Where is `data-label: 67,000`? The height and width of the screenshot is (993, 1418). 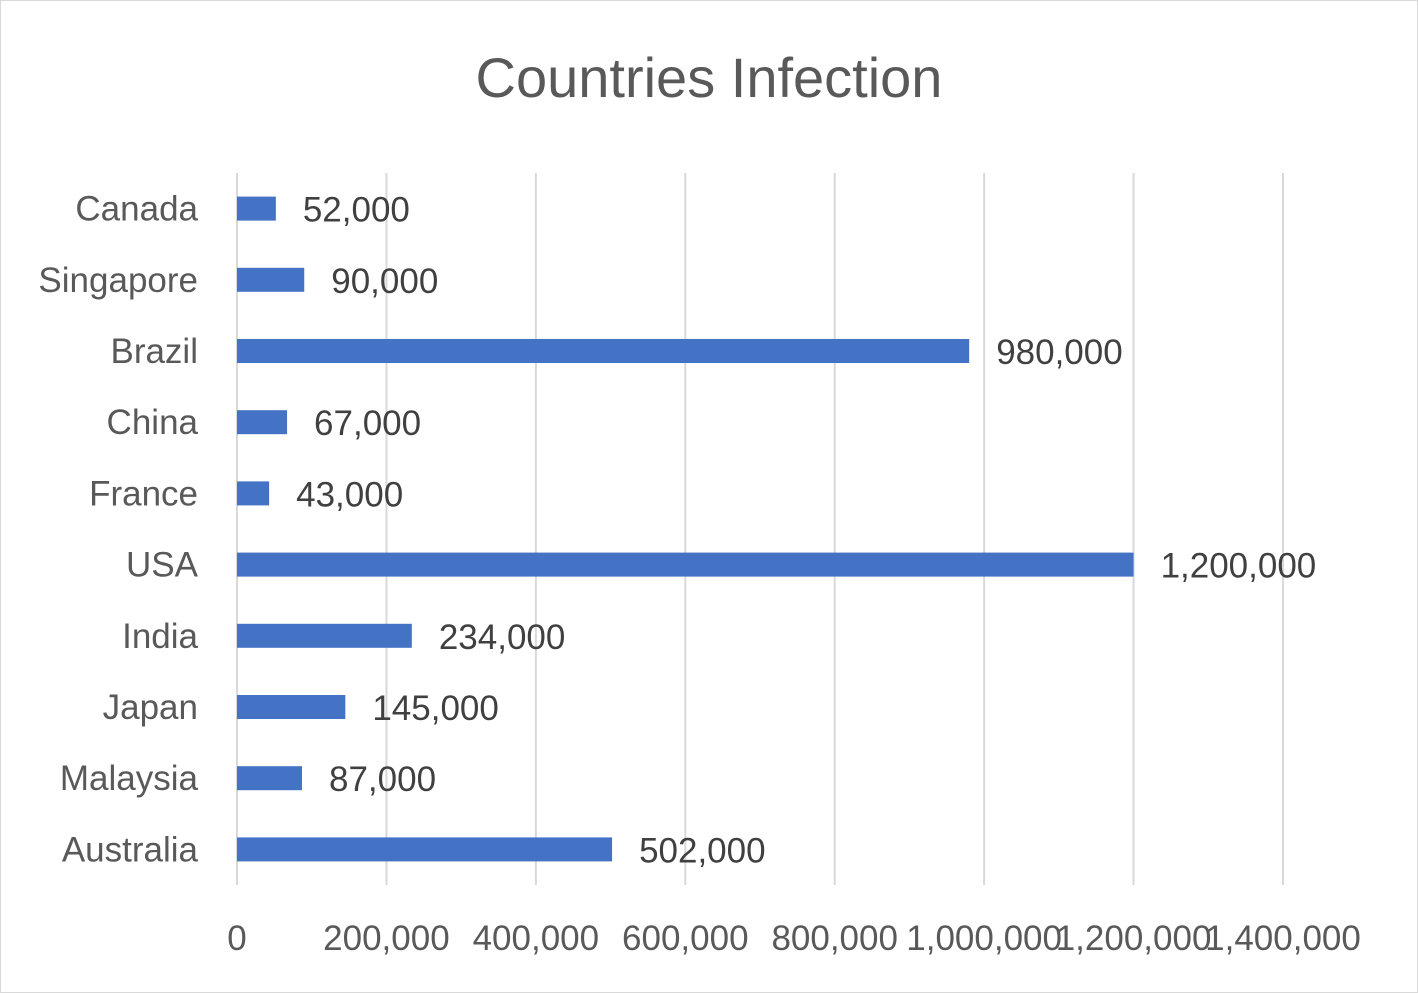 data-label: 67,000 is located at coordinates (367, 423).